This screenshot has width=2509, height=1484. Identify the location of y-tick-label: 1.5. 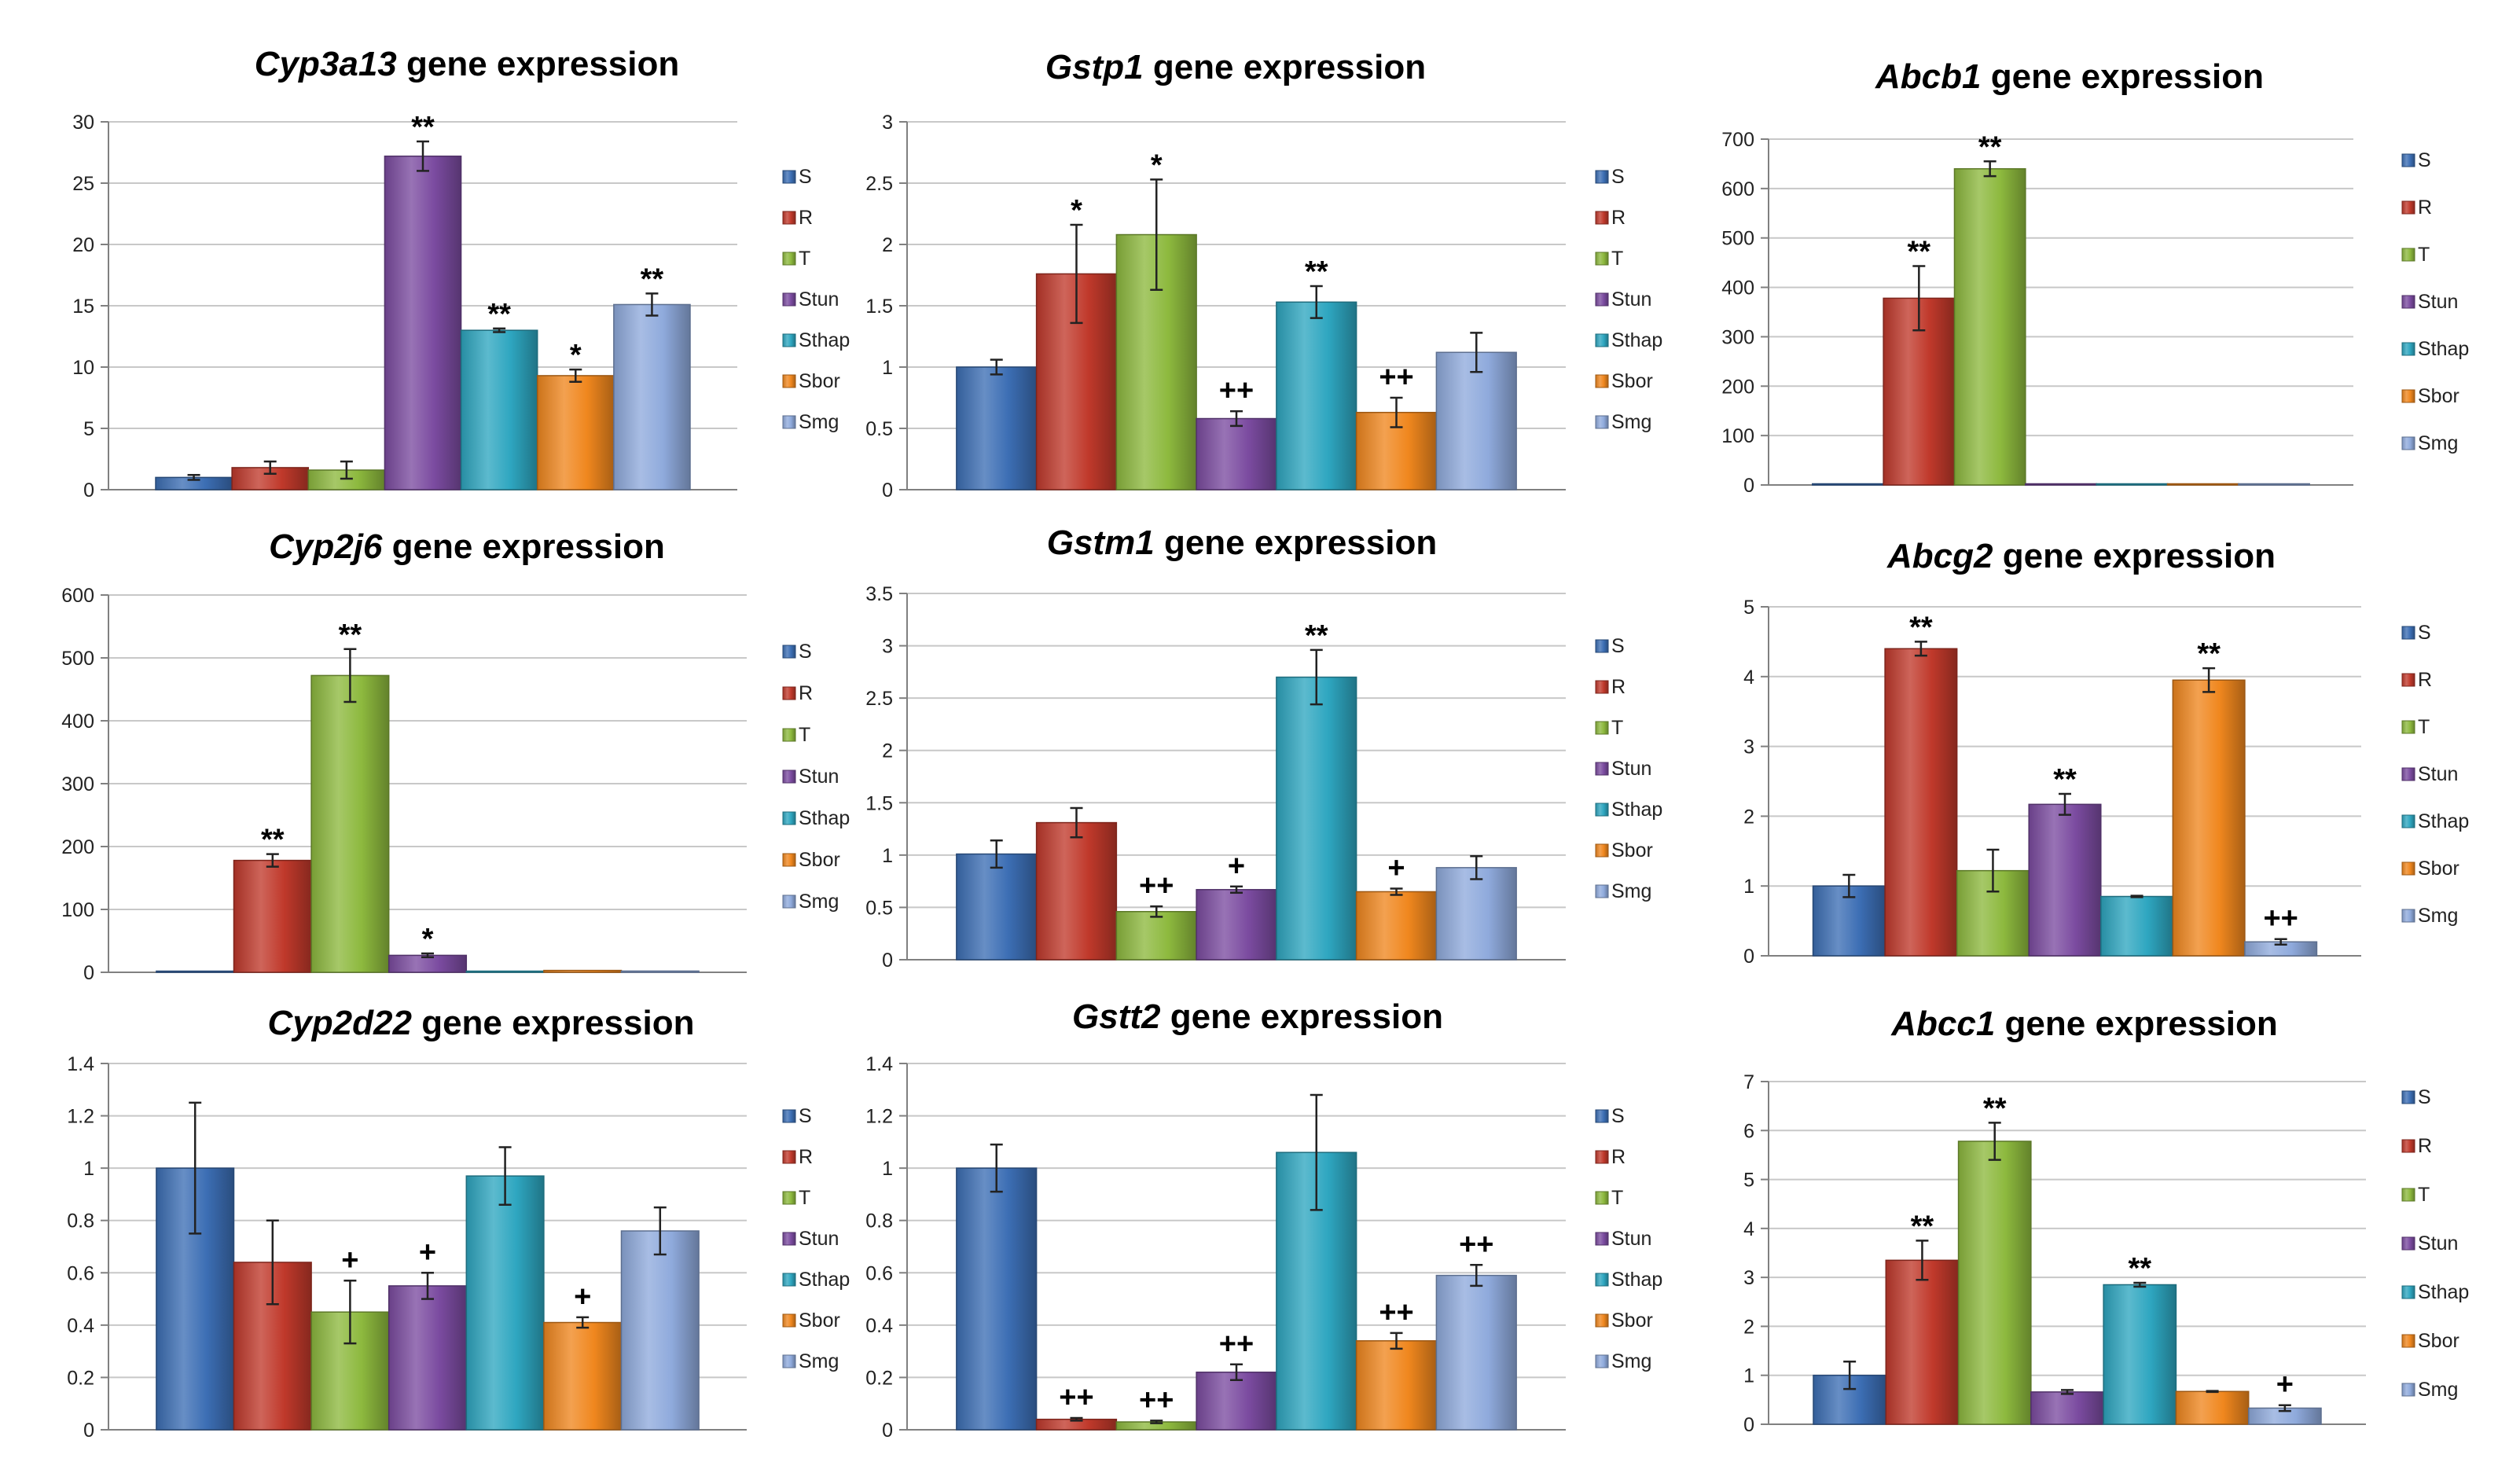
(879, 307).